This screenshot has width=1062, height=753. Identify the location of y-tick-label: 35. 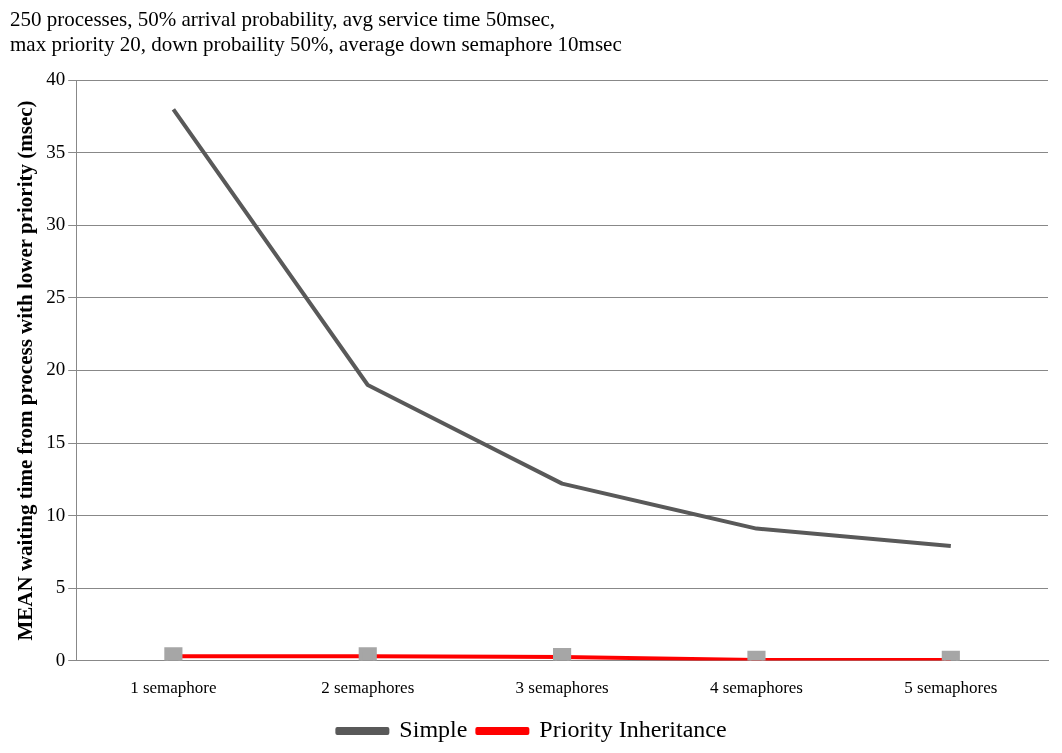
(56, 151).